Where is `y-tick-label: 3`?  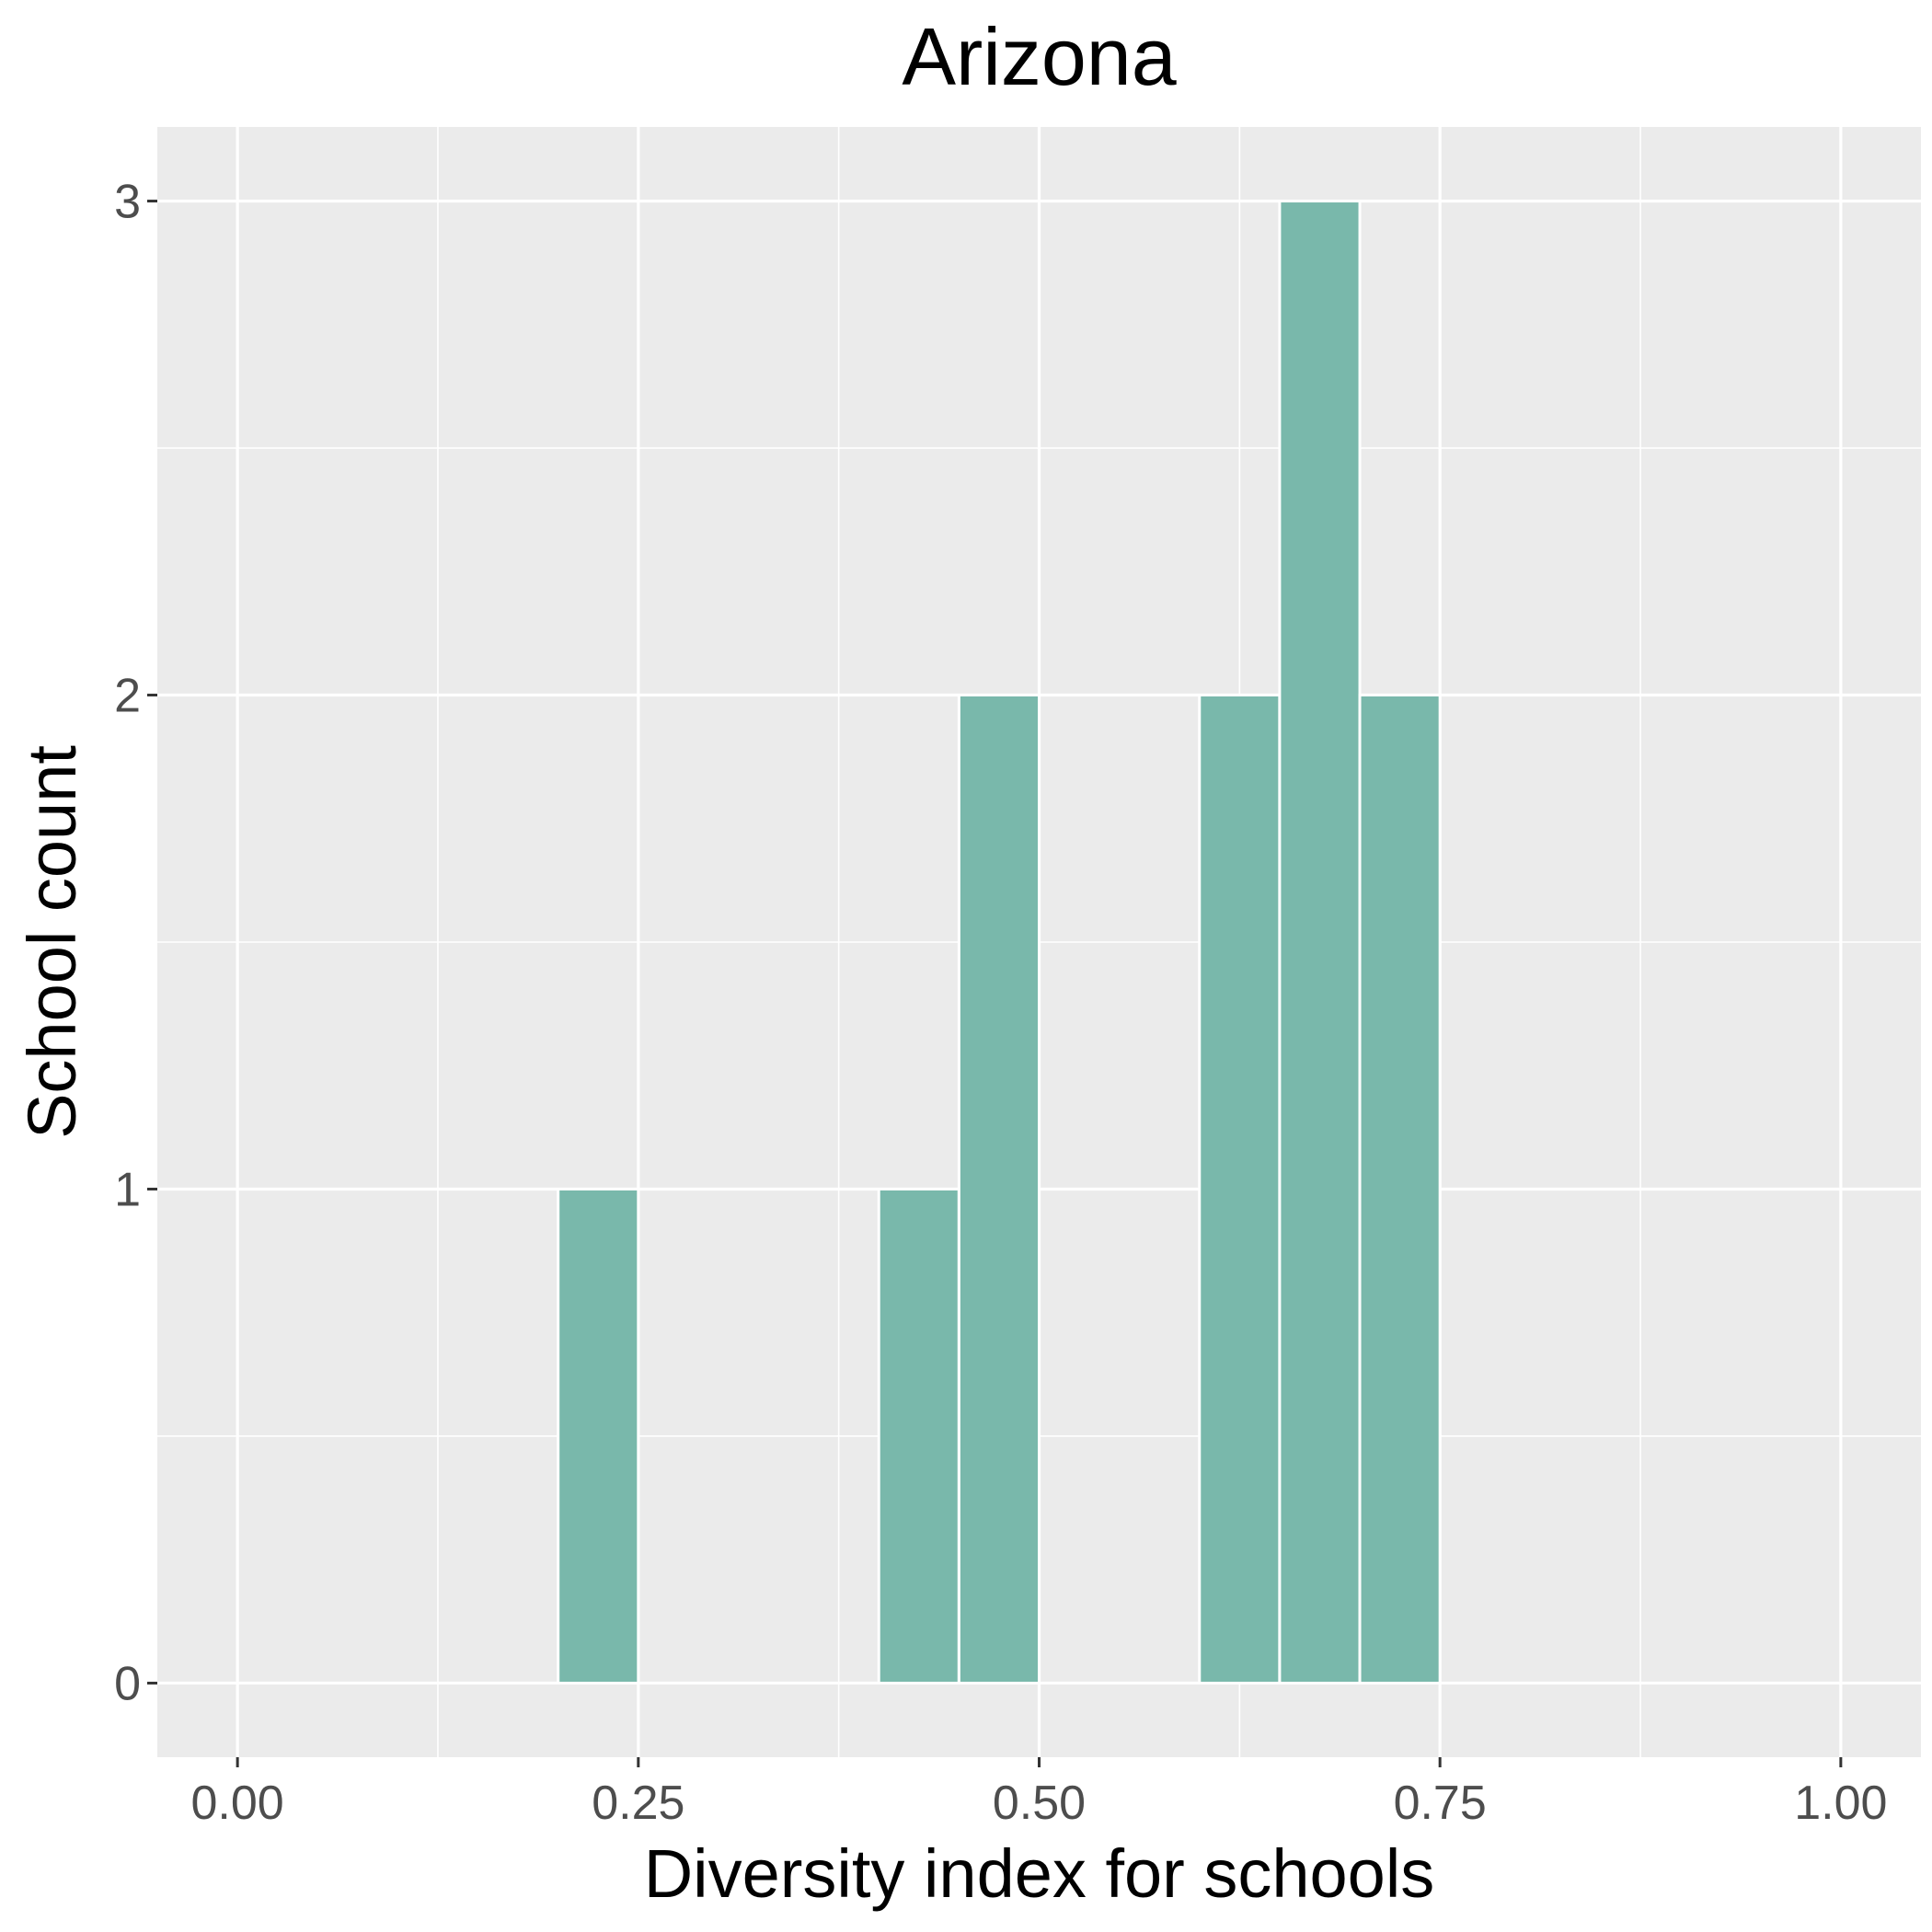 y-tick-label: 3 is located at coordinates (127, 202).